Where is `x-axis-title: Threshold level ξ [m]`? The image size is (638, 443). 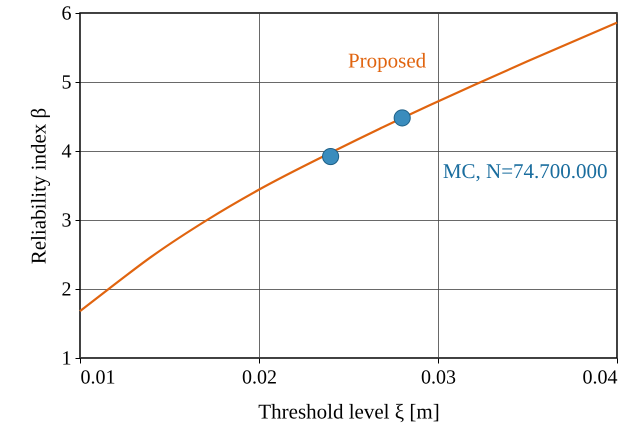
x-axis-title: Threshold level ξ [m] is located at coordinates (349, 412).